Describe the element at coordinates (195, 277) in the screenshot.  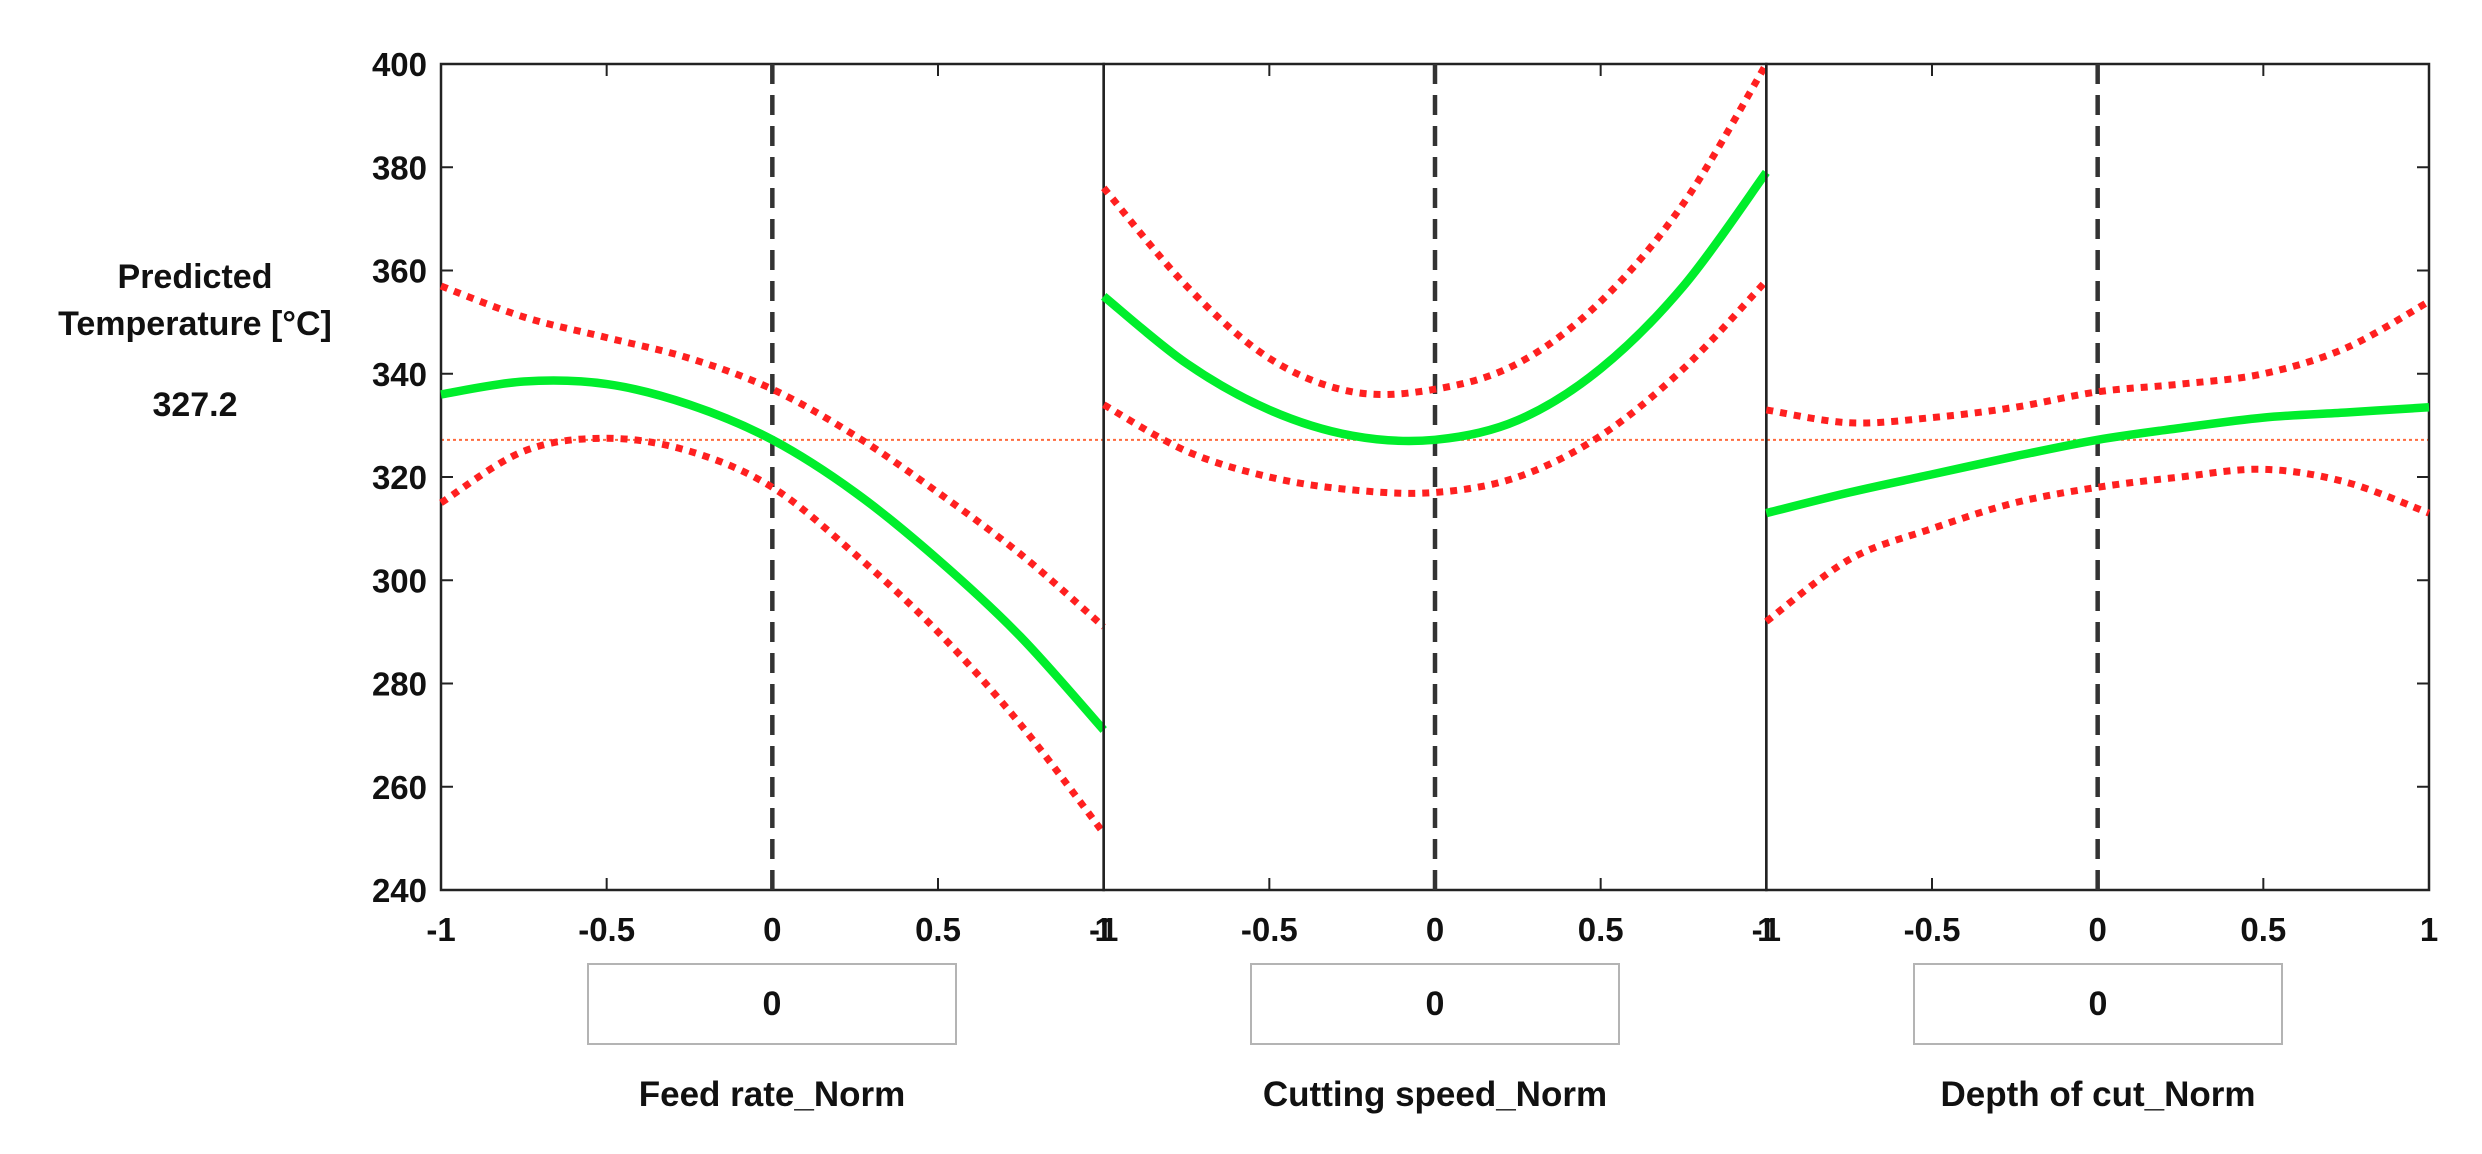
I see `response-label-line1: Predicted` at that location.